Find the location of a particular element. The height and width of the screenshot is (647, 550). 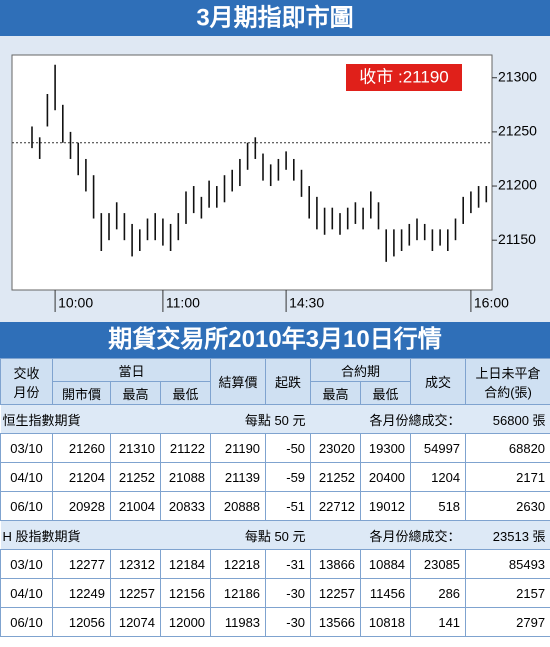

number-cell: 2797 is located at coordinates (507, 622).